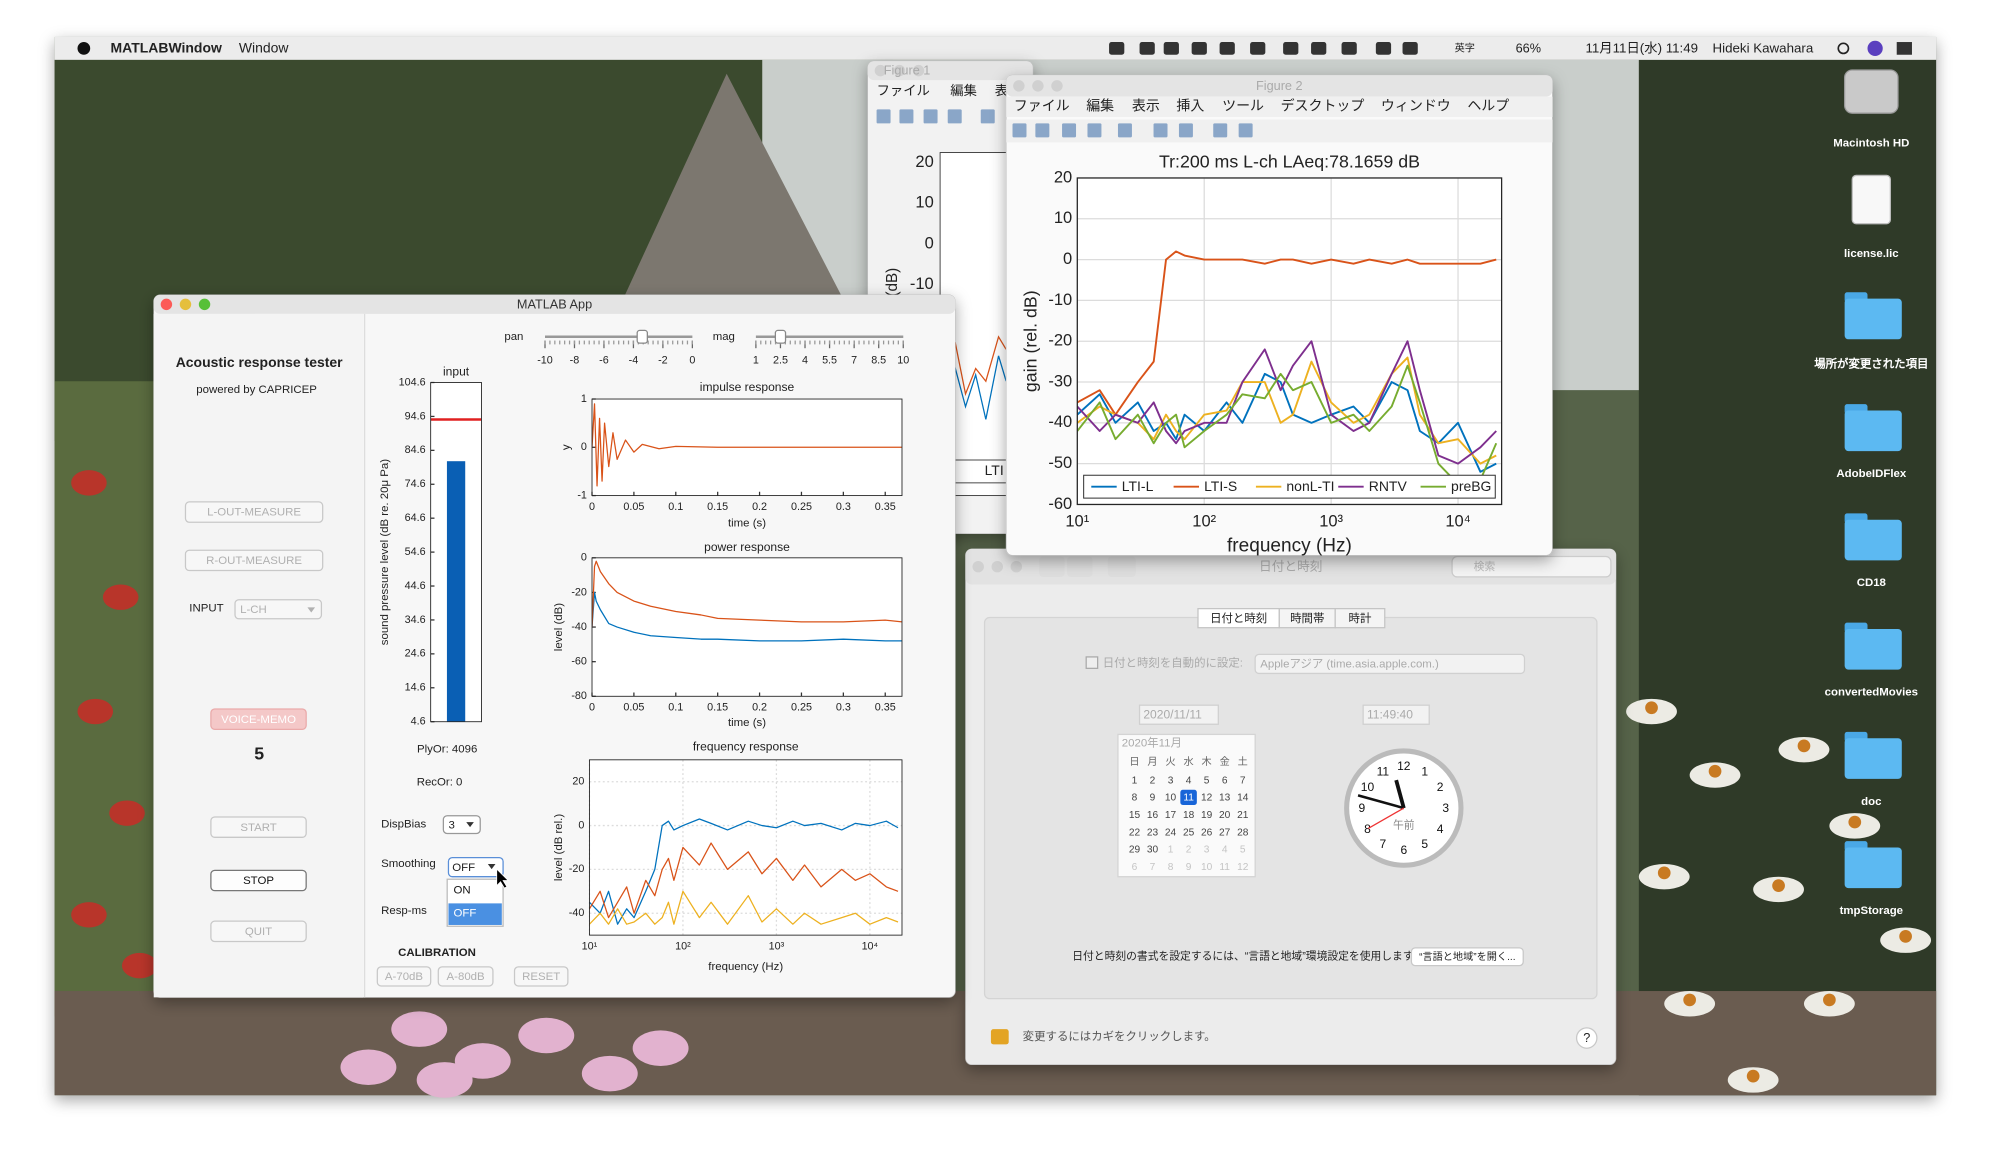  I want to click on day: 15, so click(1135, 815).